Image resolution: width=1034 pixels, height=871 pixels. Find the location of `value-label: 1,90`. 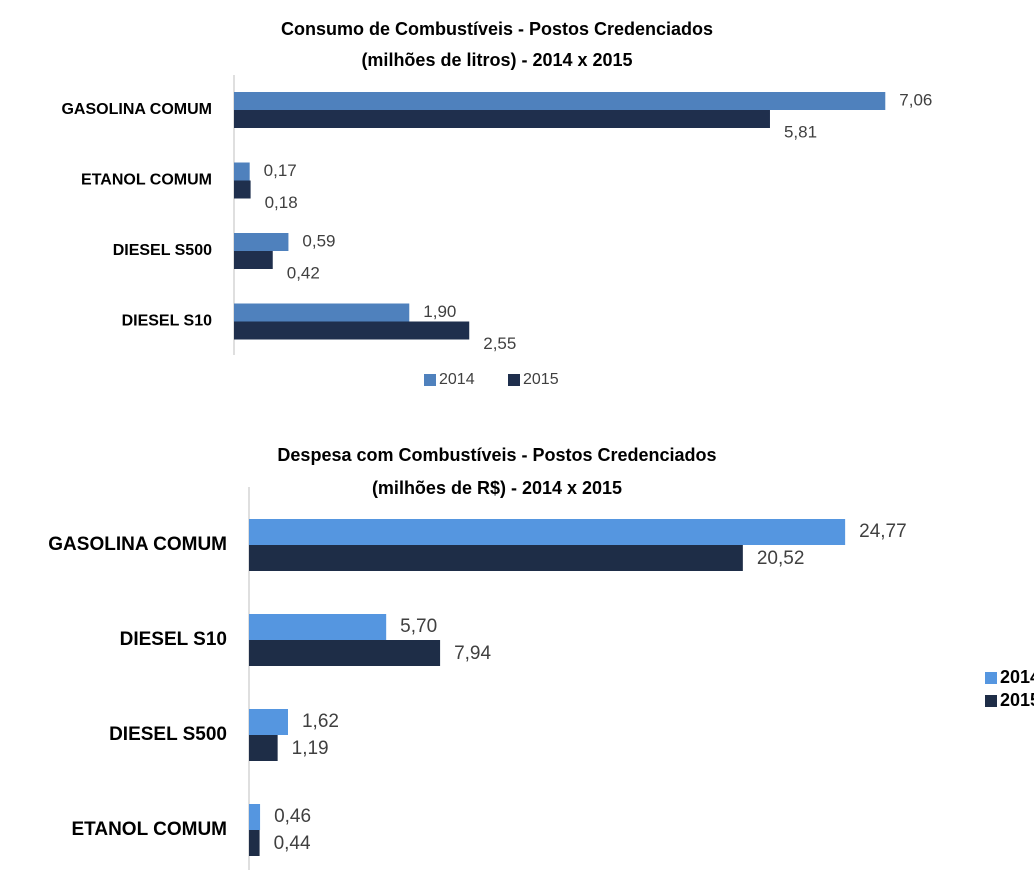

value-label: 1,90 is located at coordinates (439, 311).